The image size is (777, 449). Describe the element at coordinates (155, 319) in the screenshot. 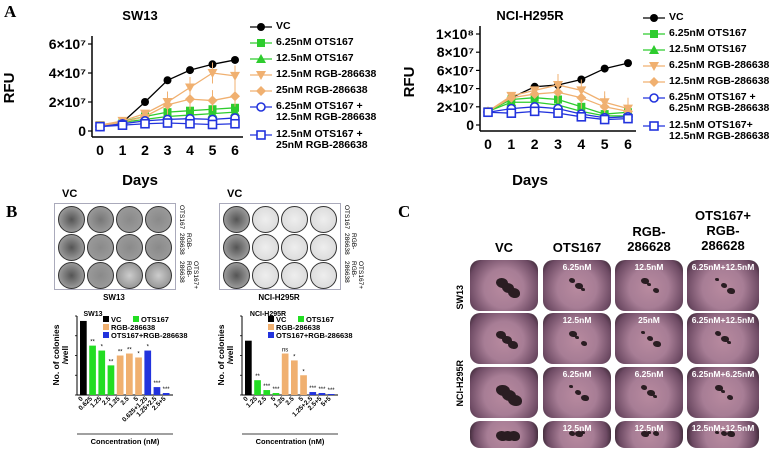

I see `bar-legend-label: OTS167` at that location.